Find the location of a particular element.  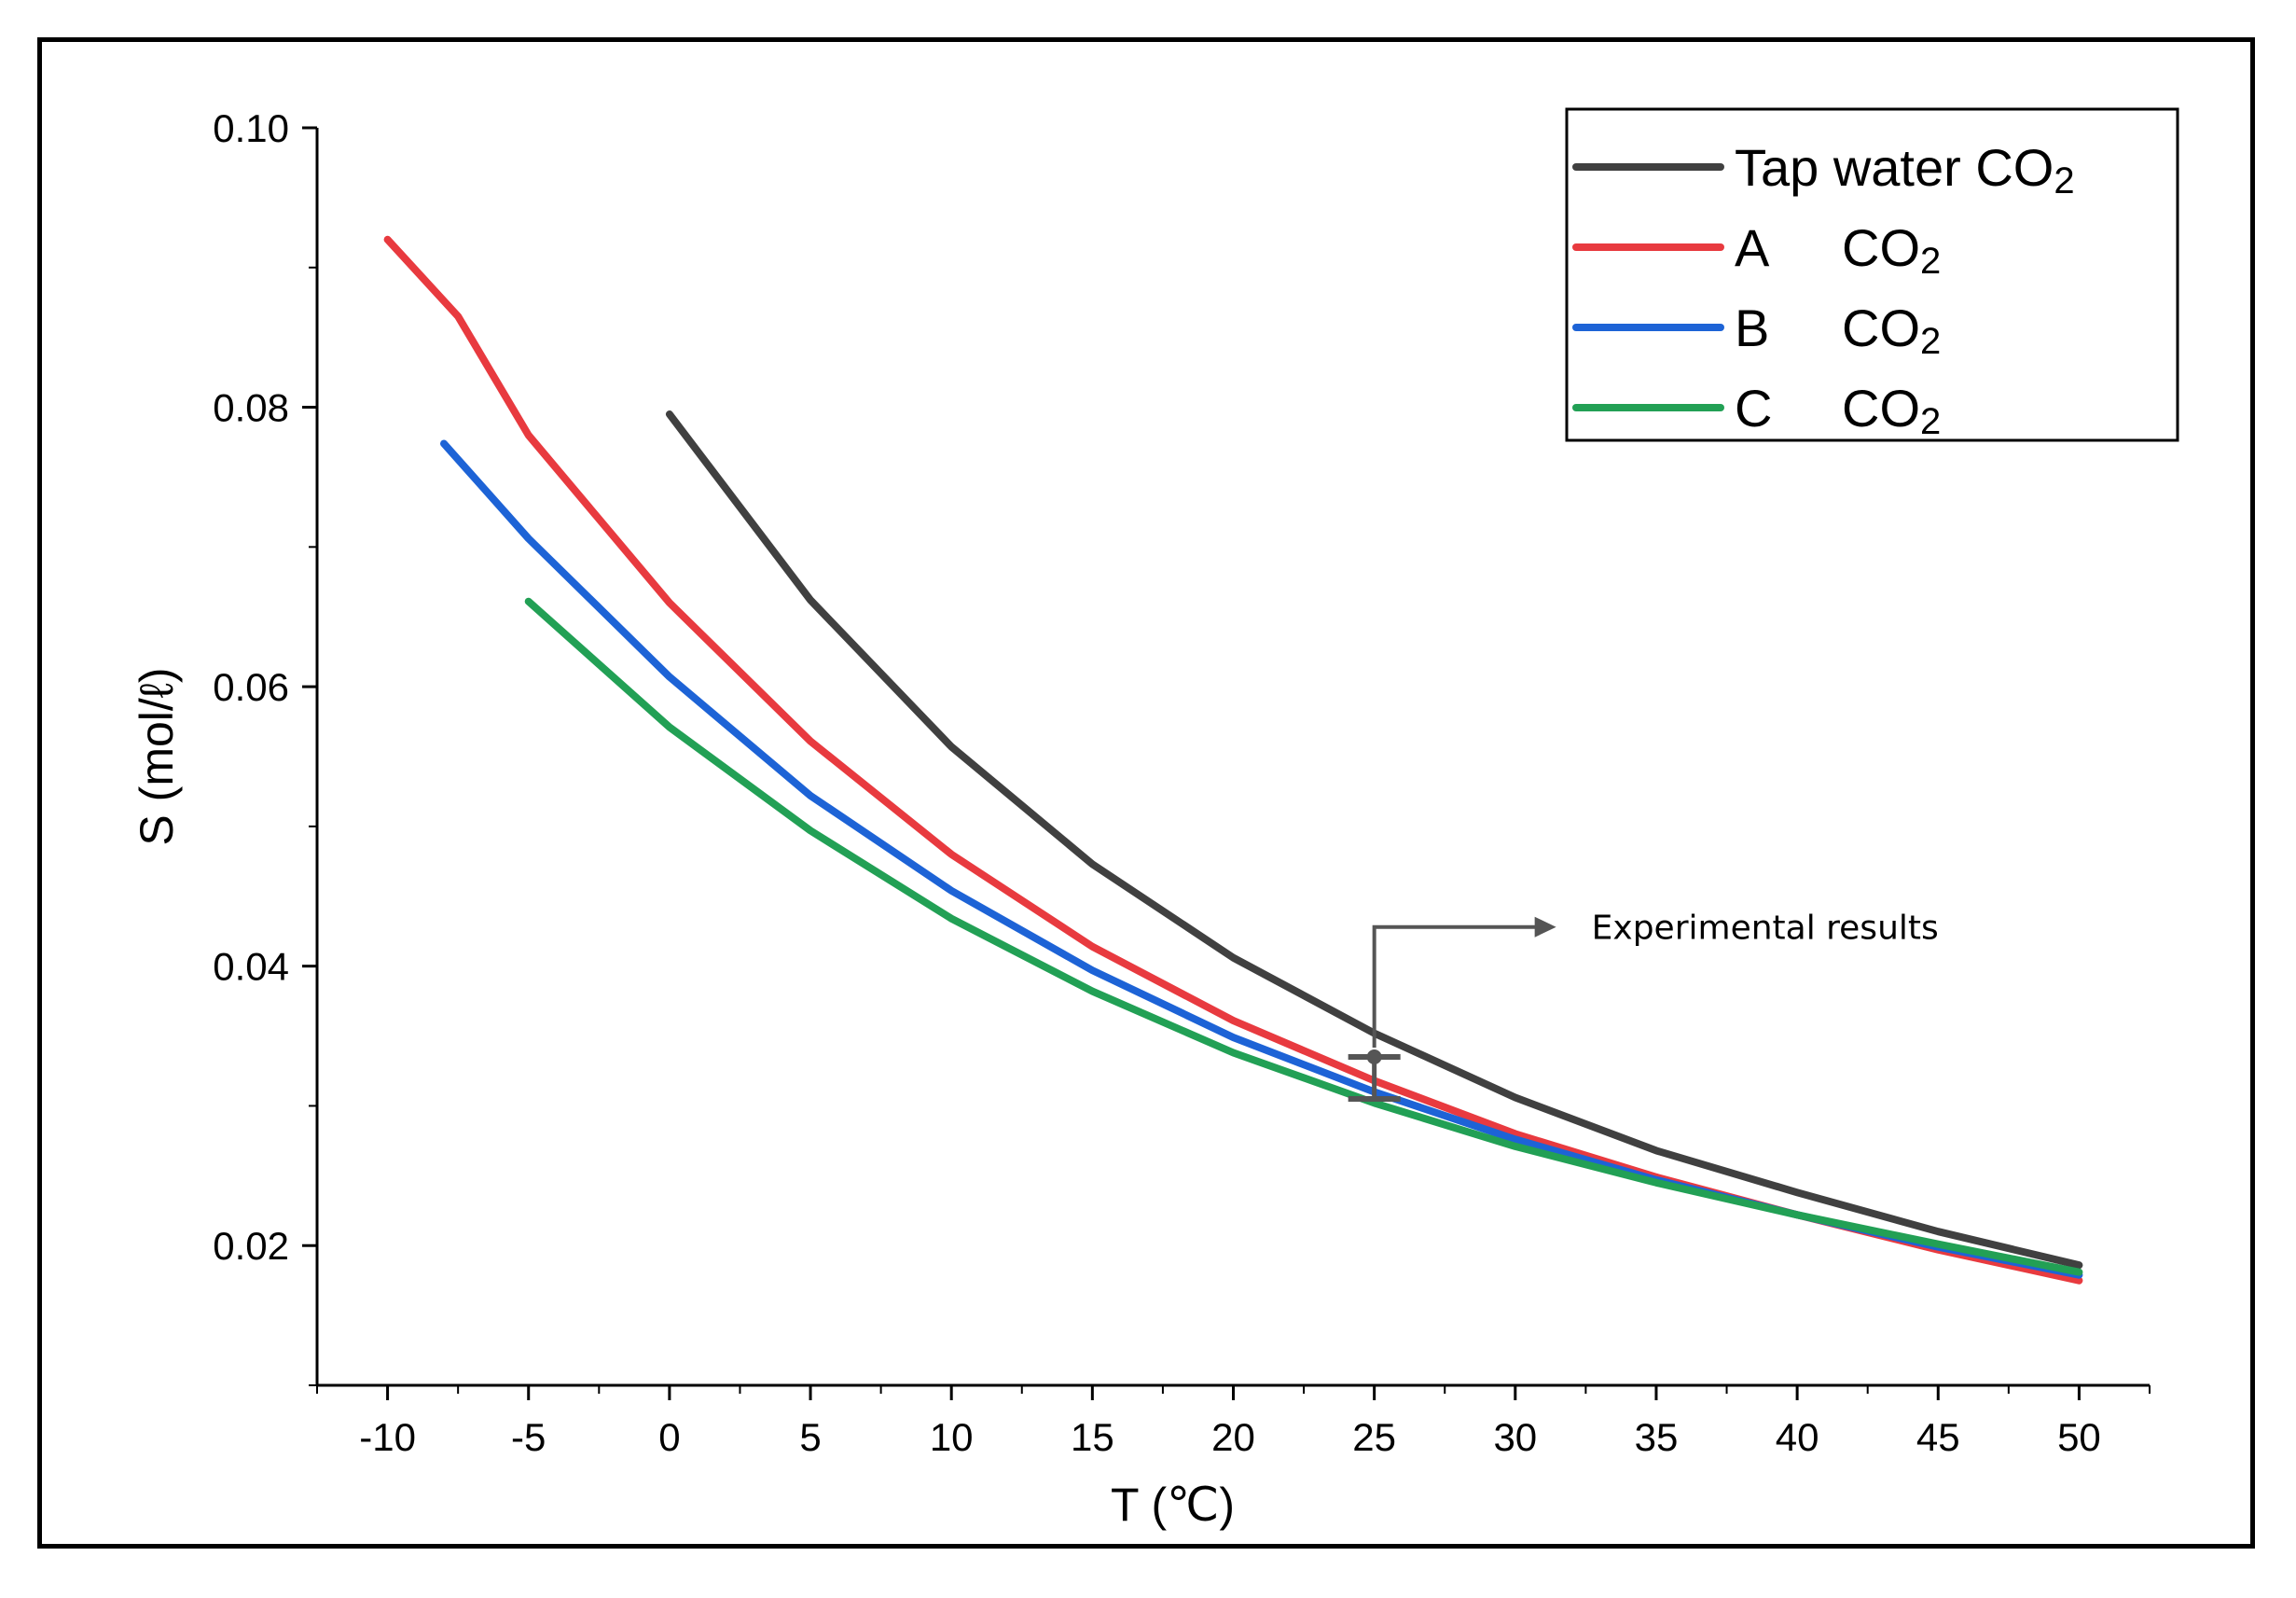

y-tick-label: 0.10 is located at coordinates (251, 128).